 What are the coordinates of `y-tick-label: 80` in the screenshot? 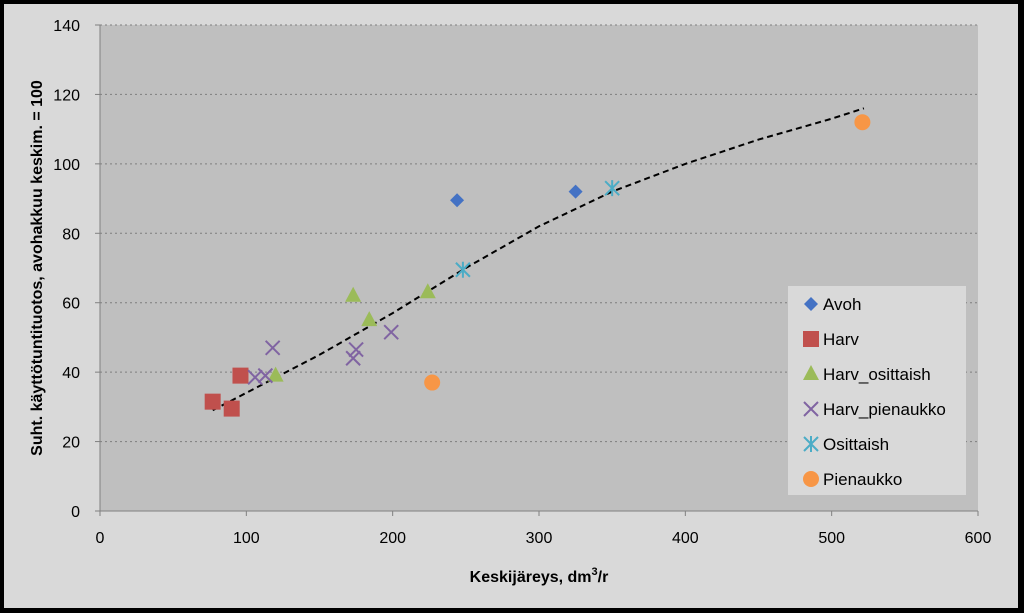 It's located at (71, 234).